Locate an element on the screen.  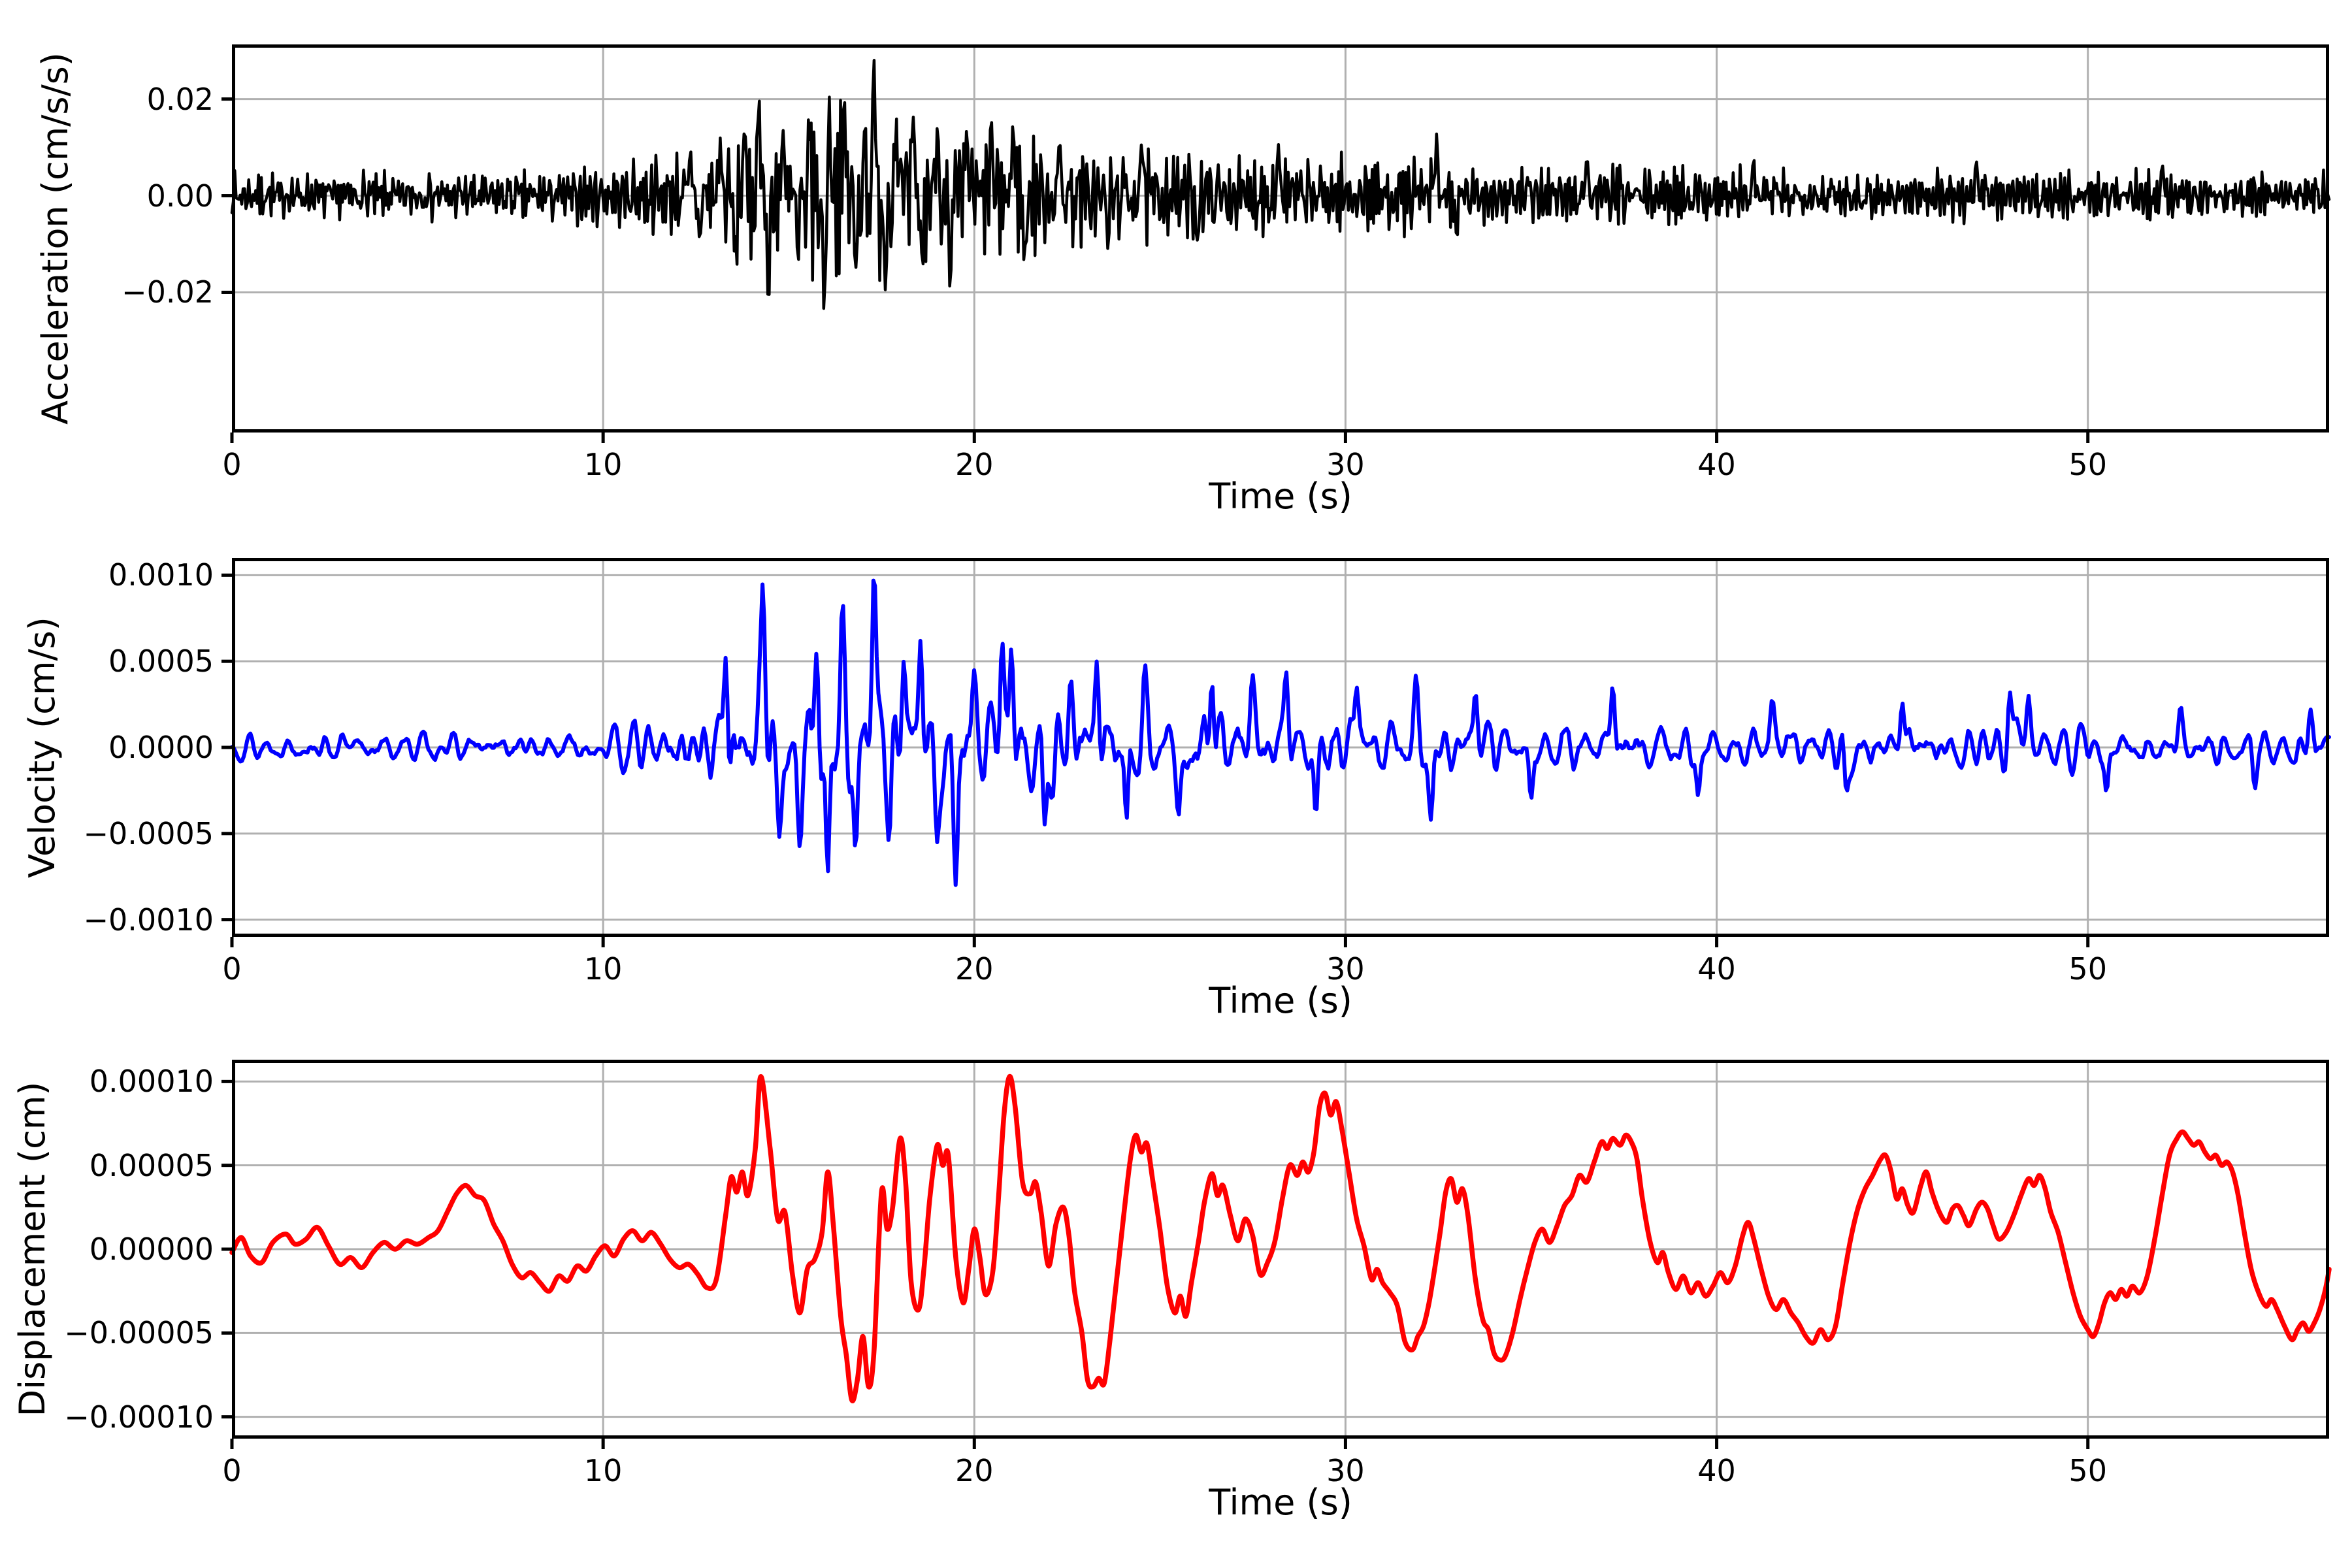
displacement-y-tick-label: 0.00010 is located at coordinates (151, 1082).